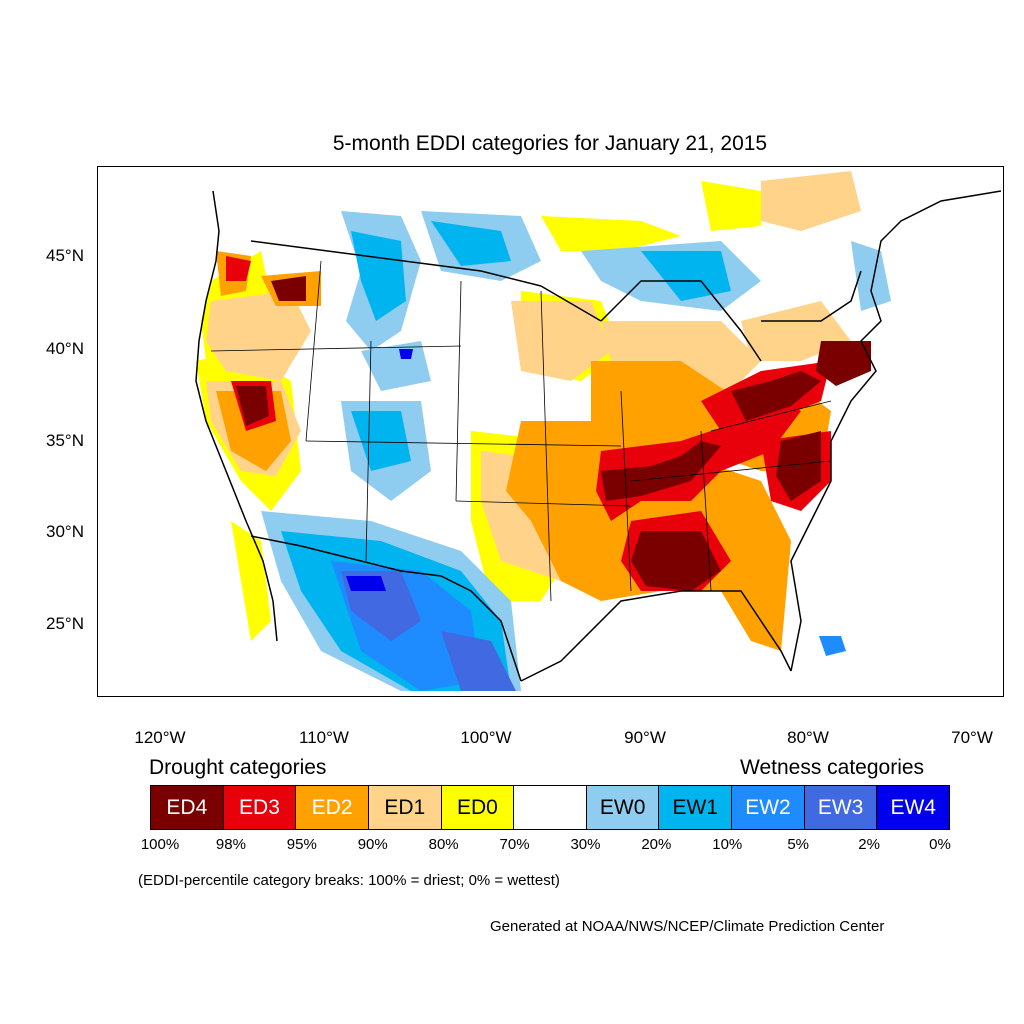 The width and height of the screenshot is (1024, 1024). What do you see at coordinates (832, 767) in the screenshot?
I see `wetness-categories-heading: Wetness categories` at bounding box center [832, 767].